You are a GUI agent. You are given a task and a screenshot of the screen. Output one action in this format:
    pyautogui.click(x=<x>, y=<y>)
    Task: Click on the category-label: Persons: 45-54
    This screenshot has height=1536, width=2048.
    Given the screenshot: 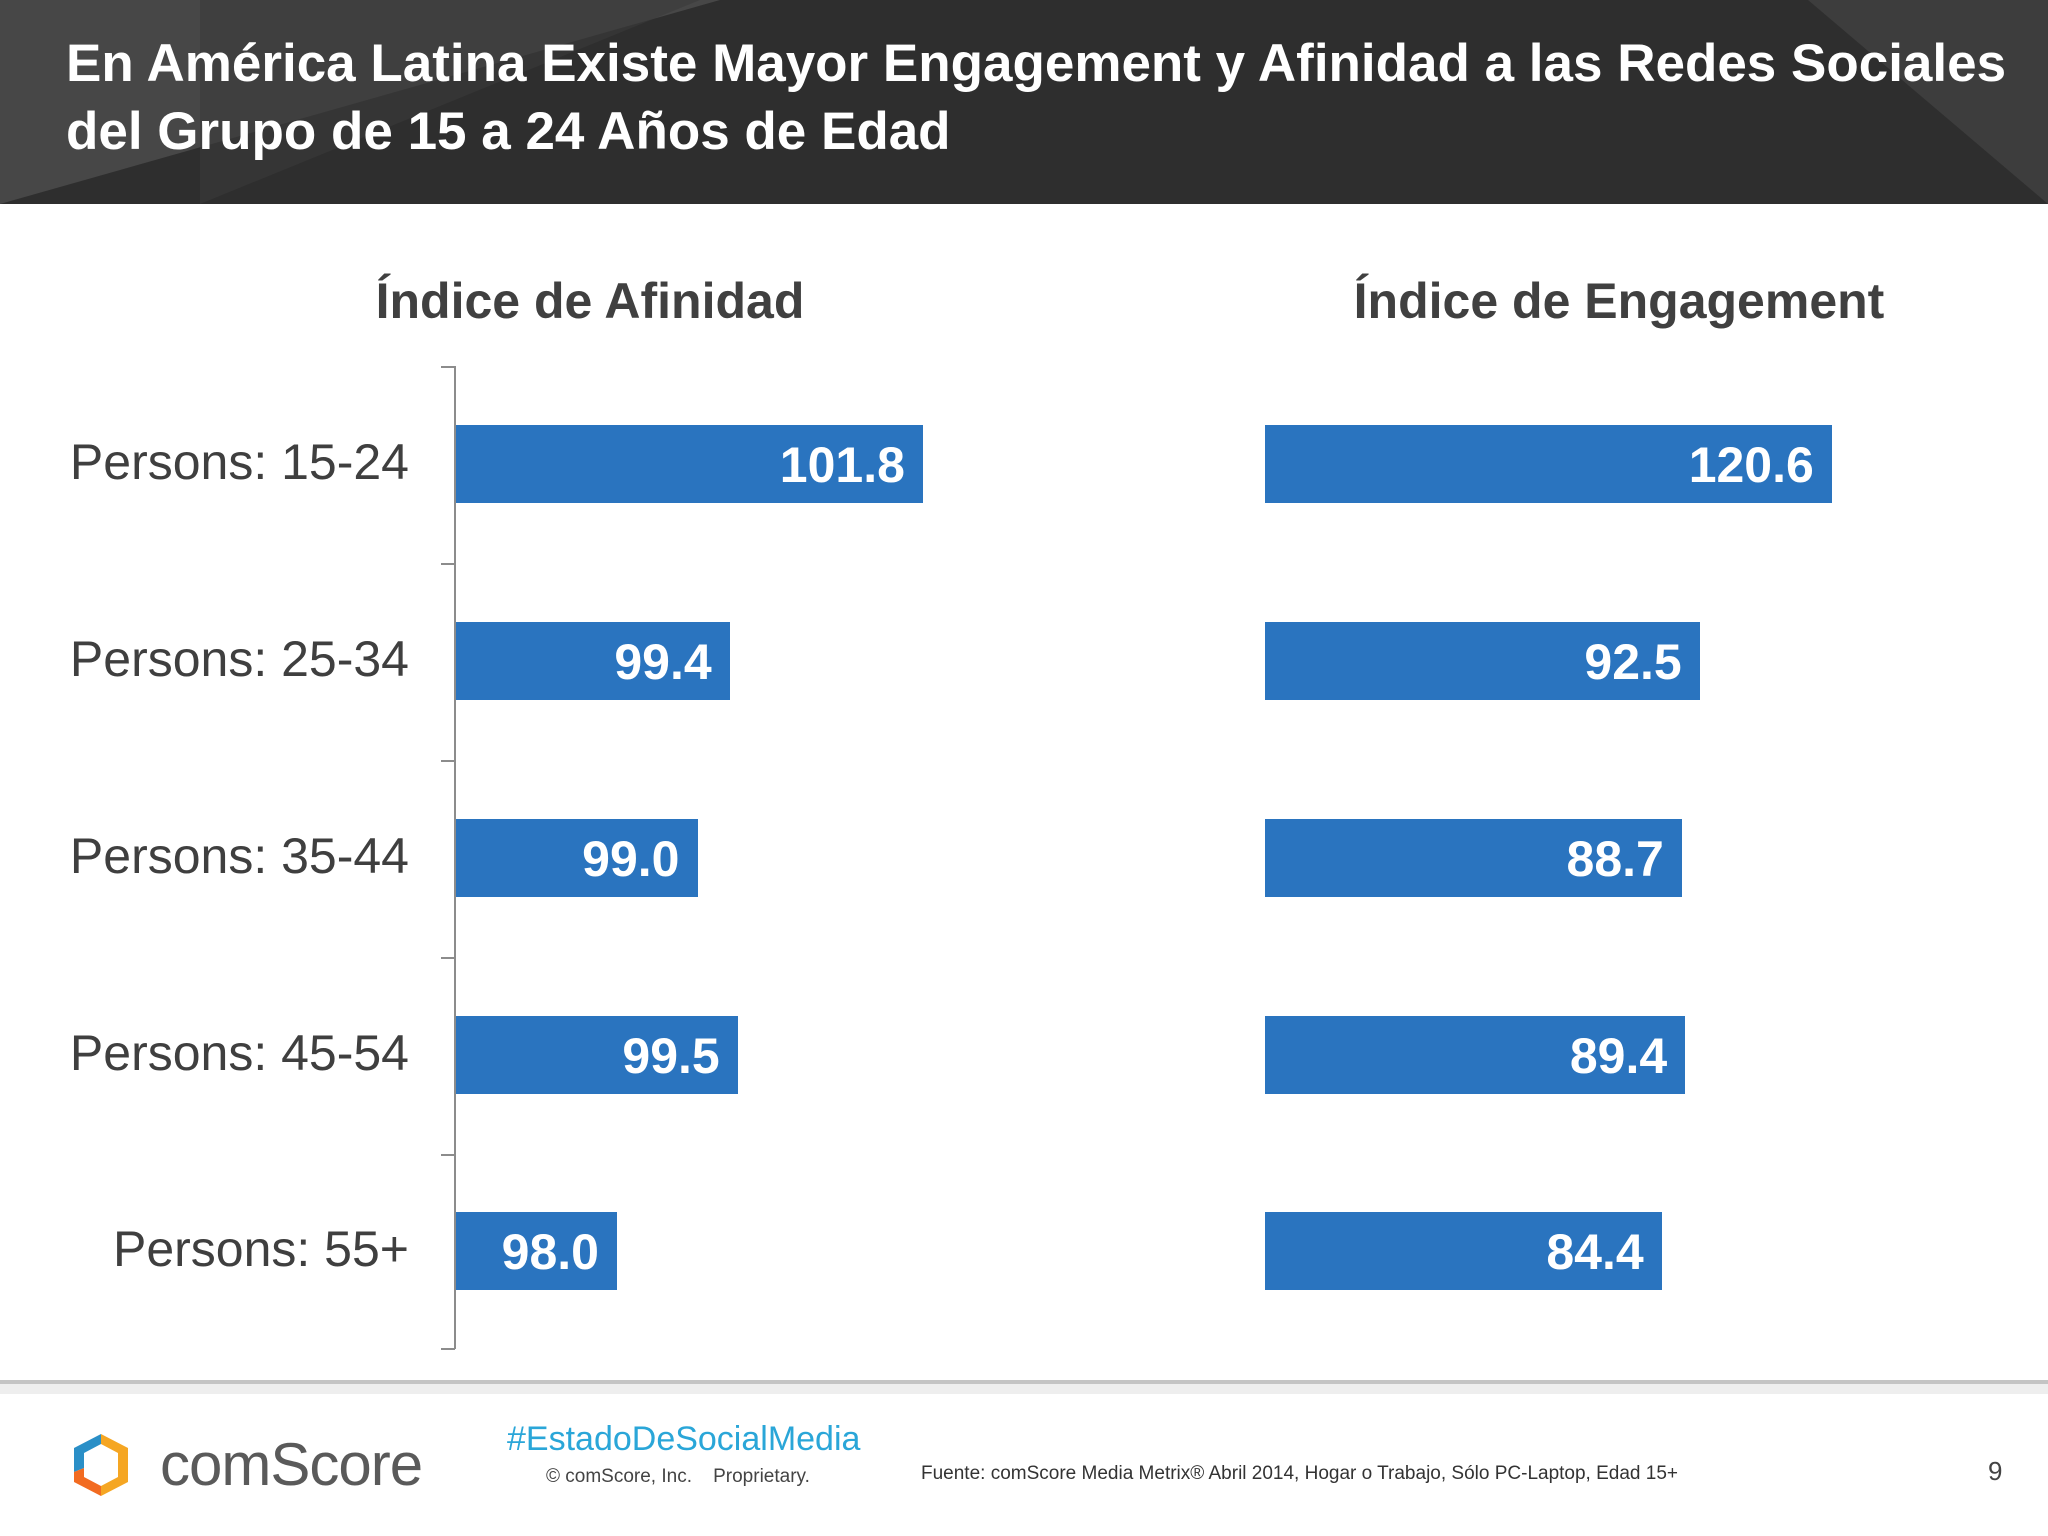 What is the action you would take?
    pyautogui.click(x=239, y=1053)
    